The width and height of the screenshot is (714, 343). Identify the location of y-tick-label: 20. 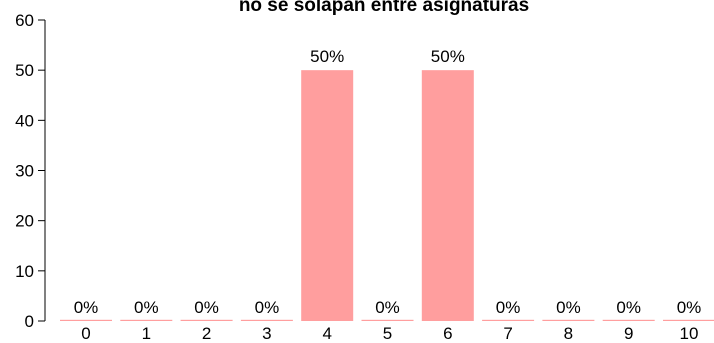
(24, 221).